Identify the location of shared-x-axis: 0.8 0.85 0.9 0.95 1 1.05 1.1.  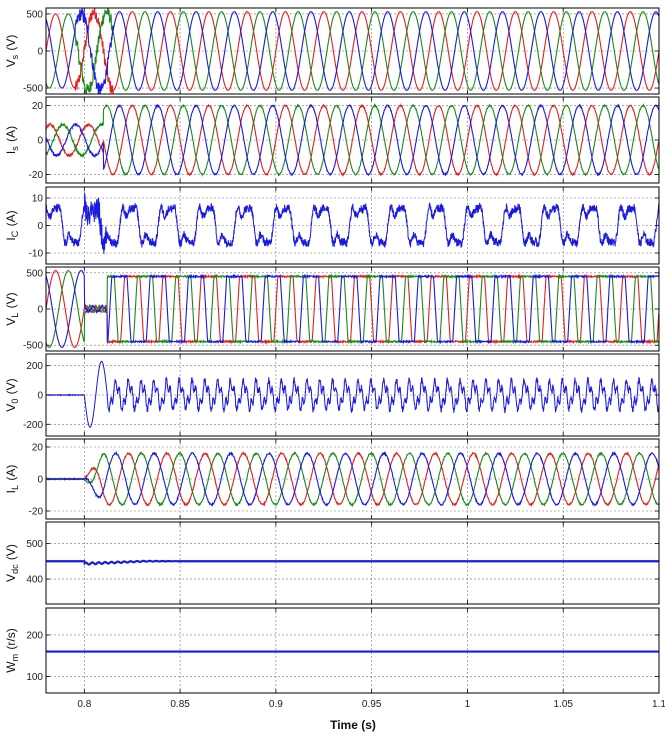
(371, 704).